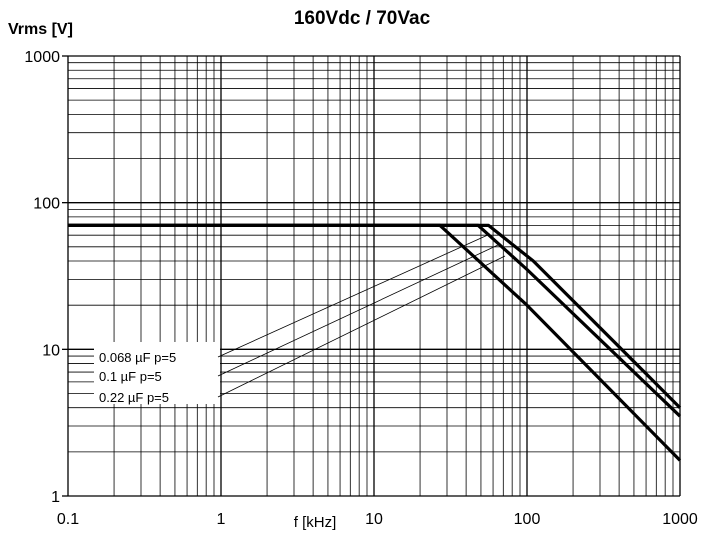 This screenshot has height=535, width=705. What do you see at coordinates (362, 18) in the screenshot?
I see `chart-title: 160Vdc / 70Vac` at bounding box center [362, 18].